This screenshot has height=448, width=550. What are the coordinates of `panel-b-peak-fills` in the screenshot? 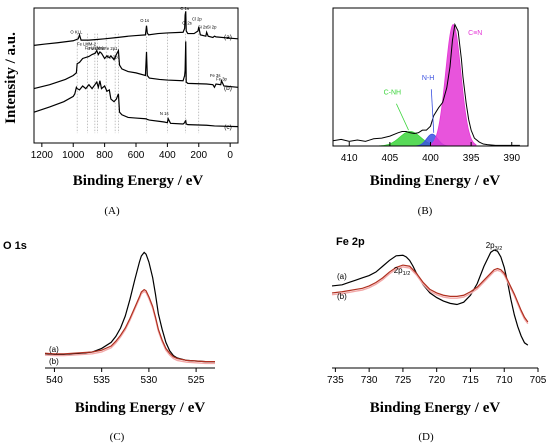 It's located at (427, 85).